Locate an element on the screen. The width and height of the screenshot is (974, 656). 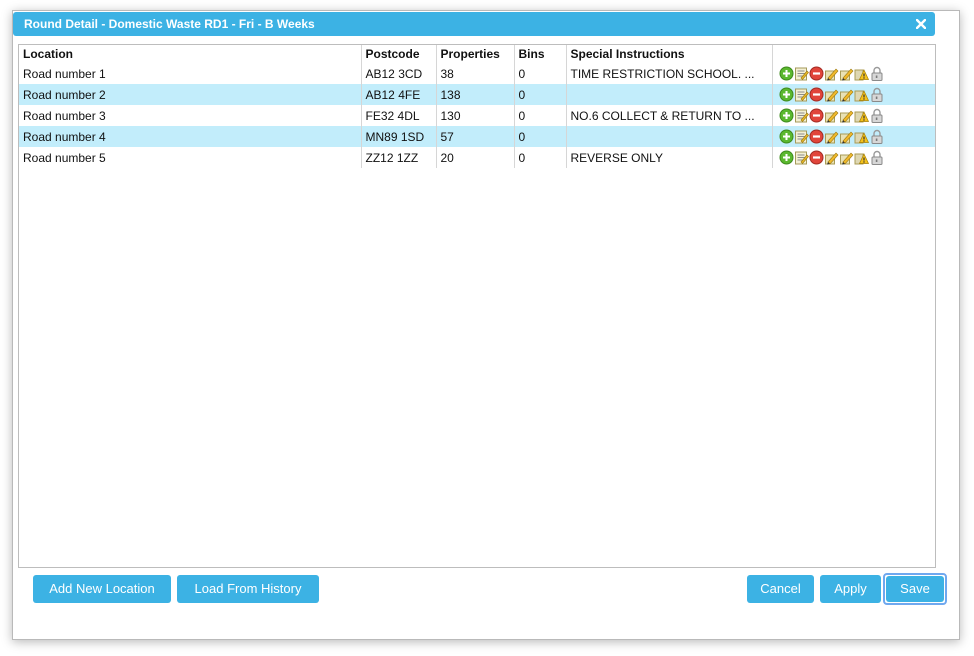
cell-postcode: FE32 4DL is located at coordinates (399, 115).